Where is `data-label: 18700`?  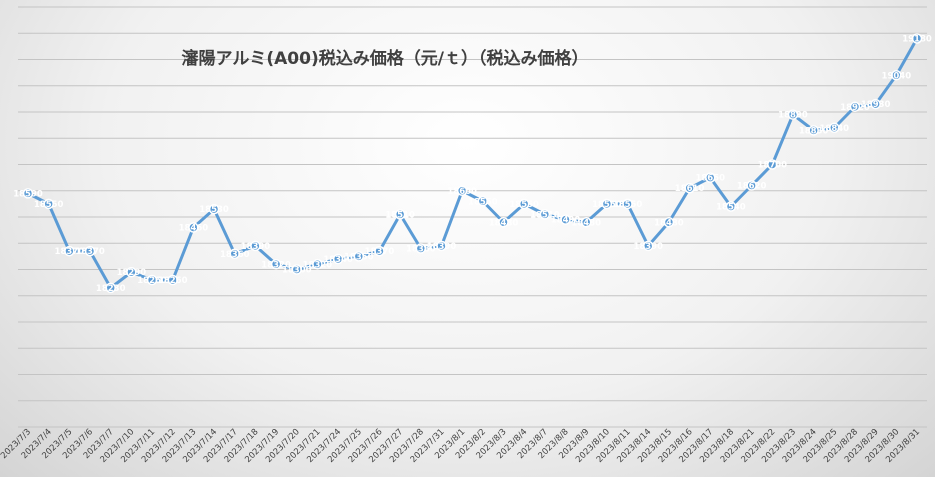
data-label: 18700 is located at coordinates (772, 166).